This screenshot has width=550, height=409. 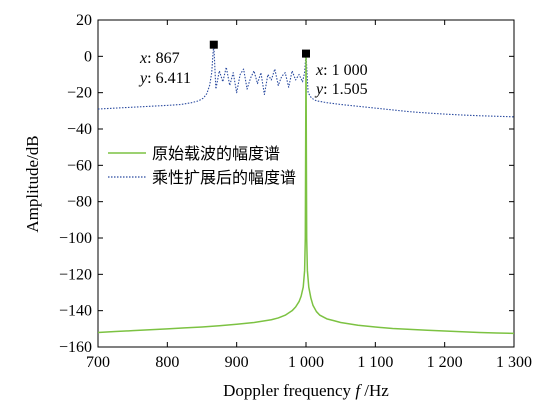 I want to click on y-tick-label: 20, so click(x=84, y=20).